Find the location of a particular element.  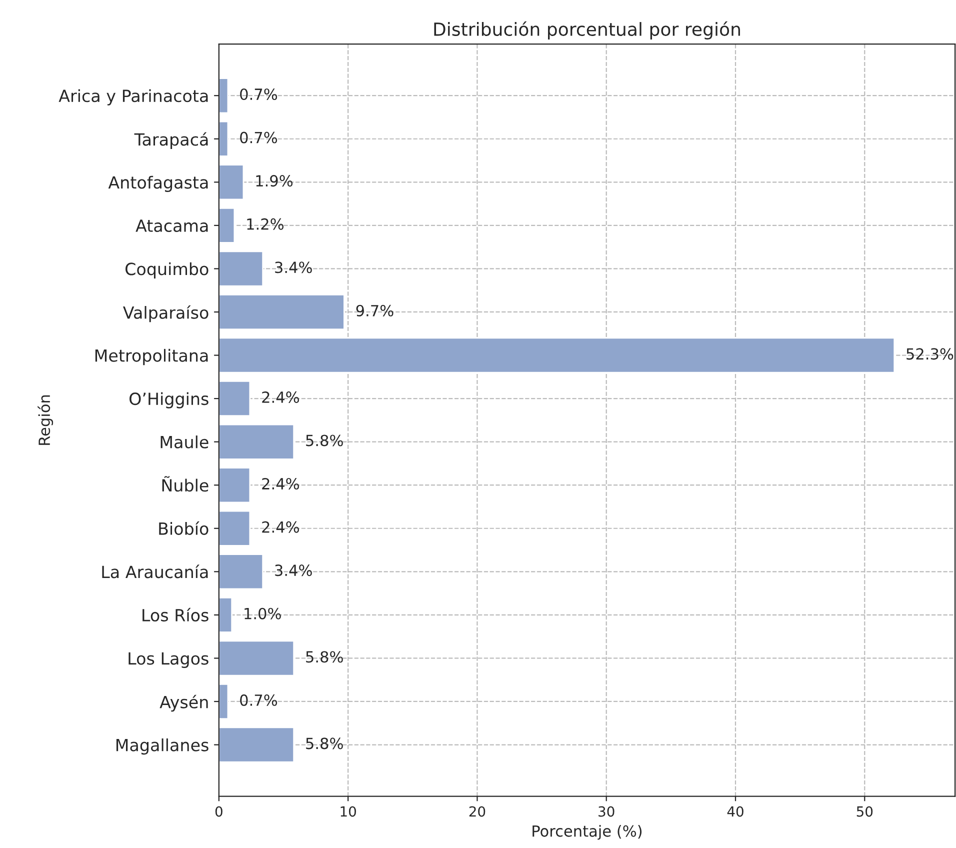

y-tick-label: Los Lagos is located at coordinates (168, 660).